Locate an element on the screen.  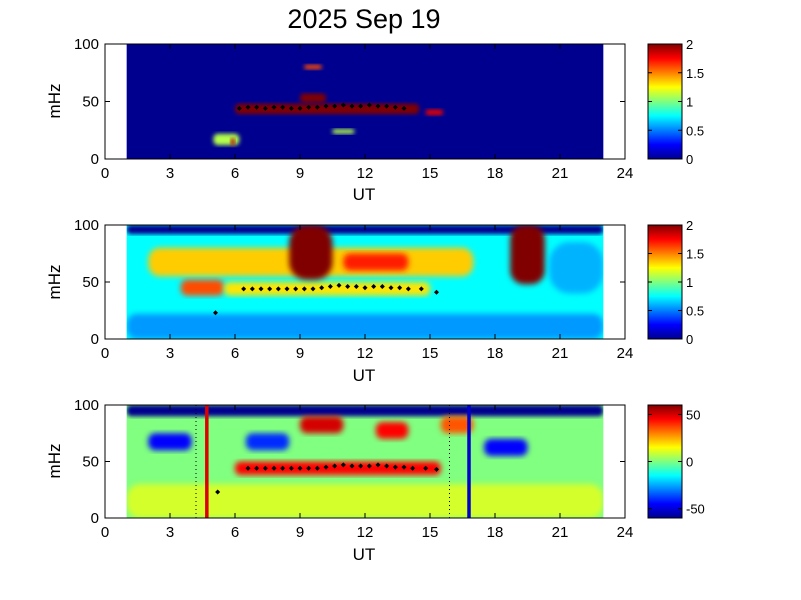
panel-3-xlabel: UT is located at coordinates (364, 554).